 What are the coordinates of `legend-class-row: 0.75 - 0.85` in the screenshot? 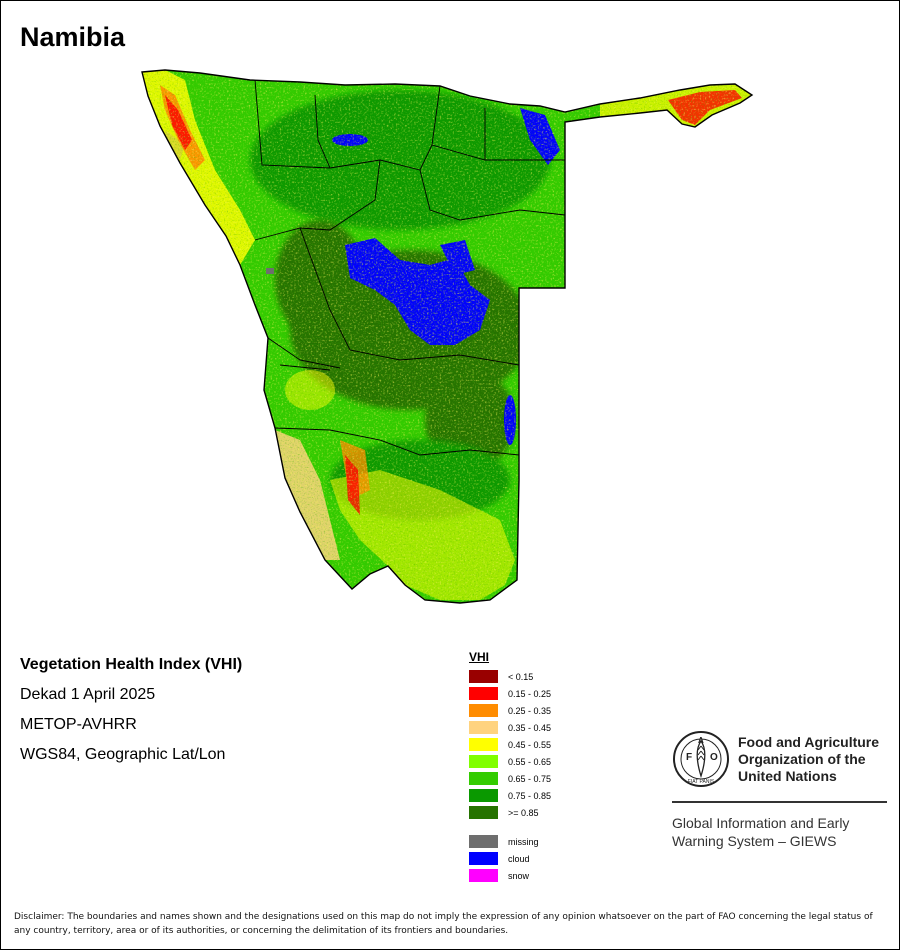 It's located at (510, 795).